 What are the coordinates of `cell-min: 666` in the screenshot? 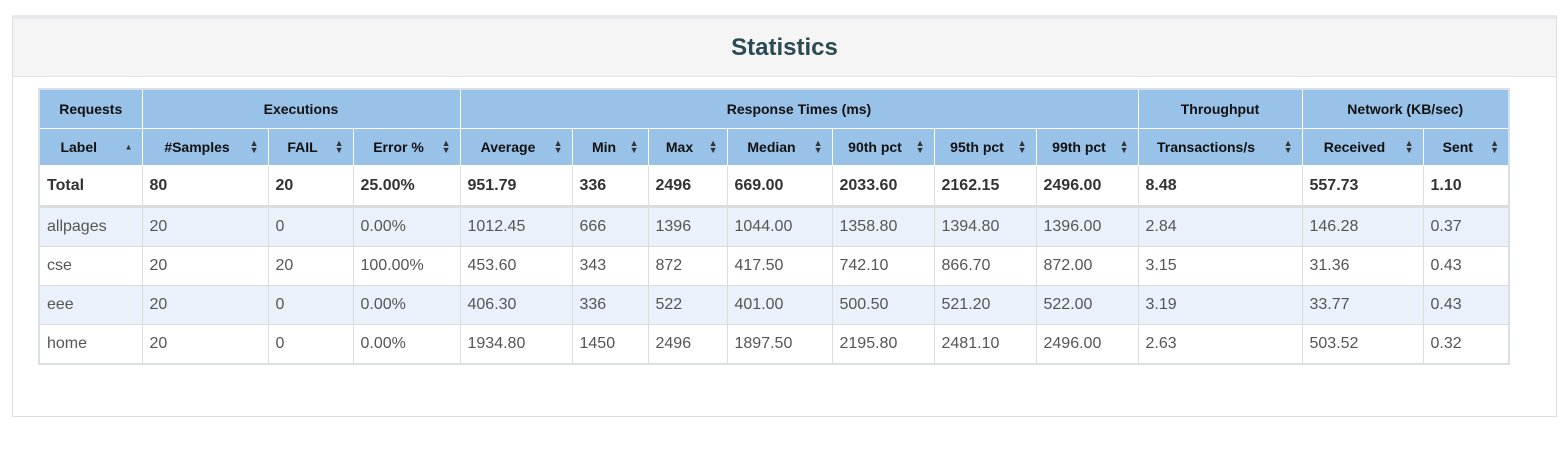 It's located at (610, 226).